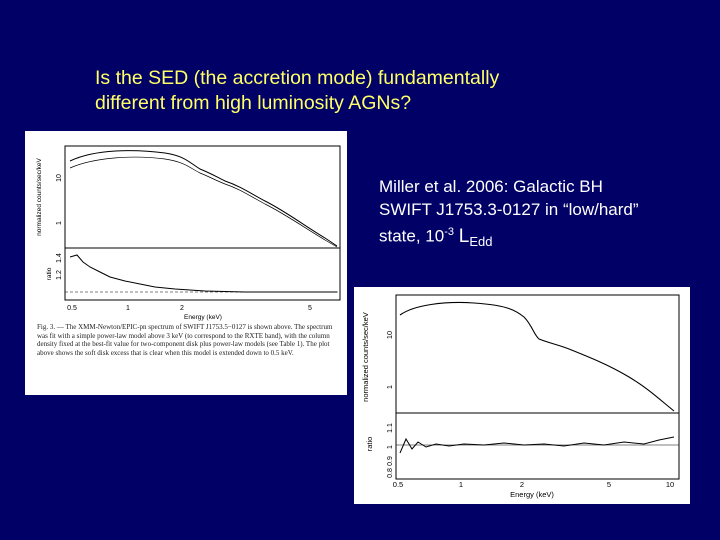 The image size is (720, 540). I want to click on fig1-bottom-ytick-1-2: 1.2, so click(59, 275).